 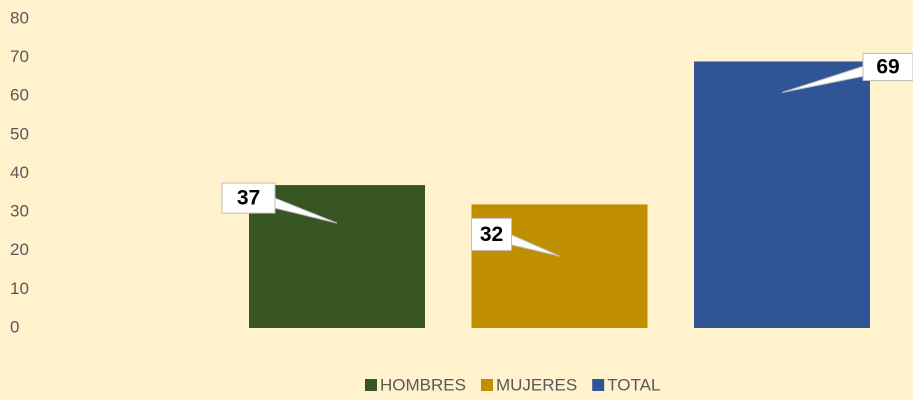 What do you see at coordinates (19, 211) in the screenshot?
I see `y-tick-label: 30` at bounding box center [19, 211].